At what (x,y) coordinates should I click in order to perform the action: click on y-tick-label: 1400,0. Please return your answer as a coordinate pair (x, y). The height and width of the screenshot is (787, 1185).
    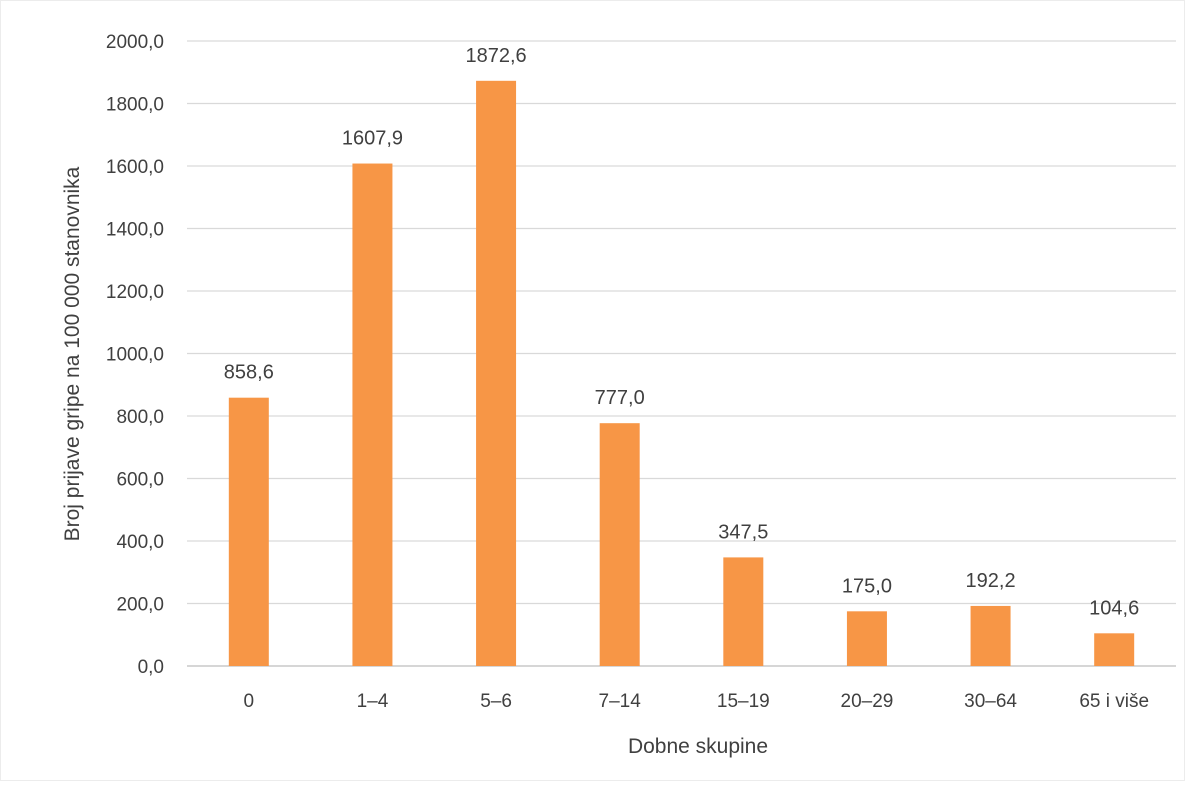
    Looking at the image, I should click on (135, 230).